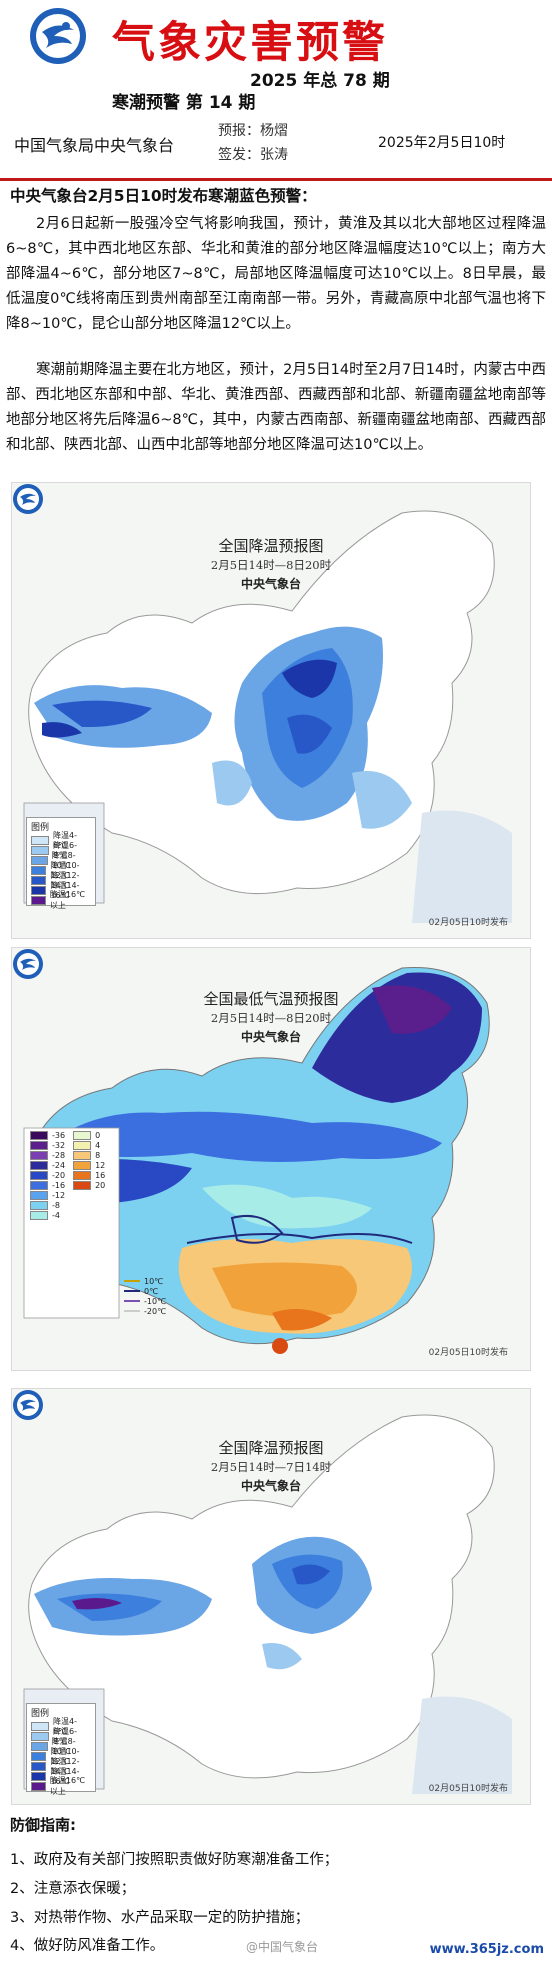 This screenshot has height=1963, width=552. What do you see at coordinates (253, 155) in the screenshot?
I see `signer: 签发：张涛` at bounding box center [253, 155].